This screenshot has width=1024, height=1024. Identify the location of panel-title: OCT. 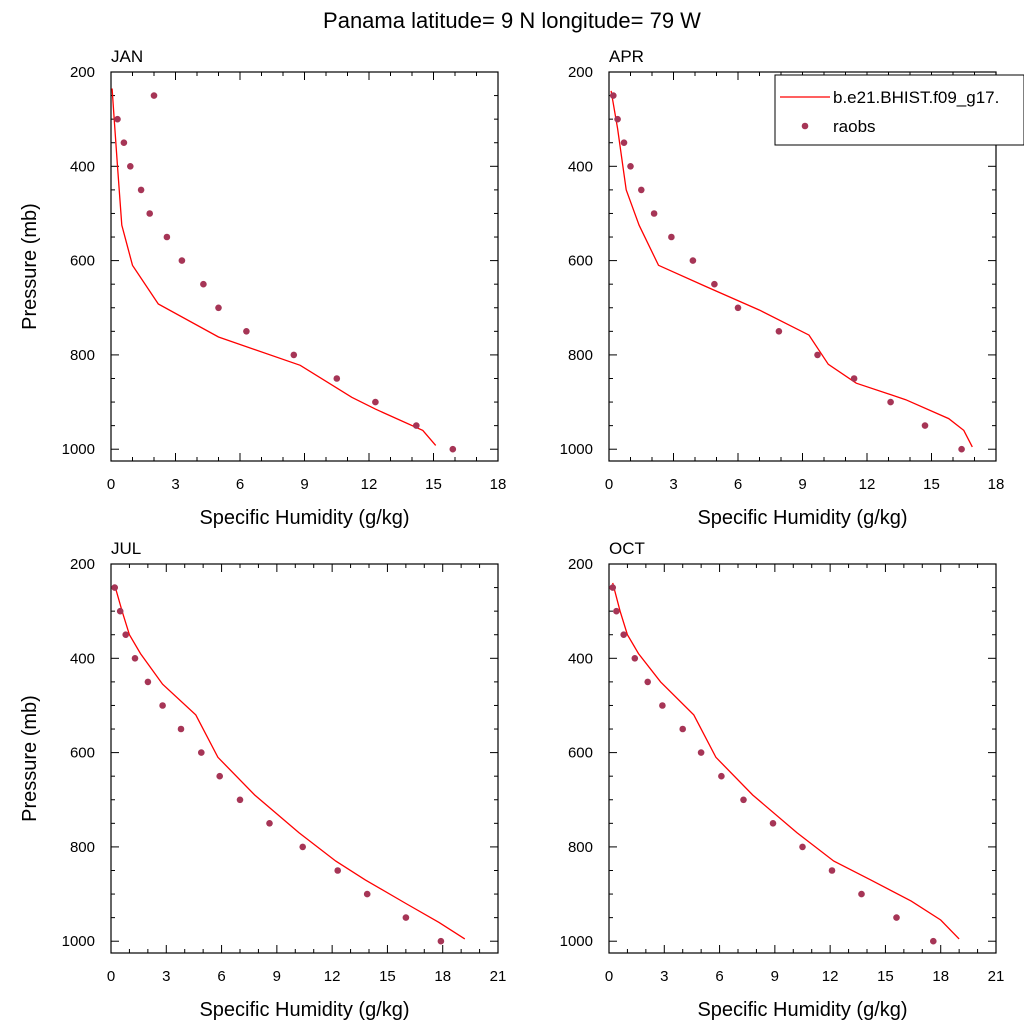
(627, 548).